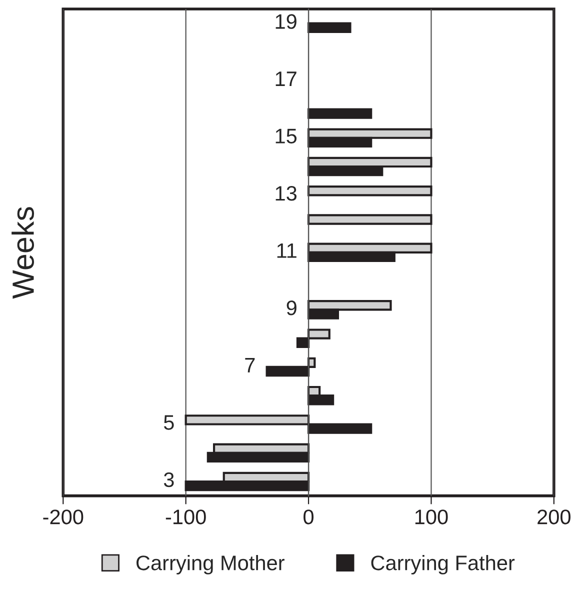 Image resolution: width=574 pixels, height=601 pixels. I want to click on x-tick-label: 0, so click(309, 517).